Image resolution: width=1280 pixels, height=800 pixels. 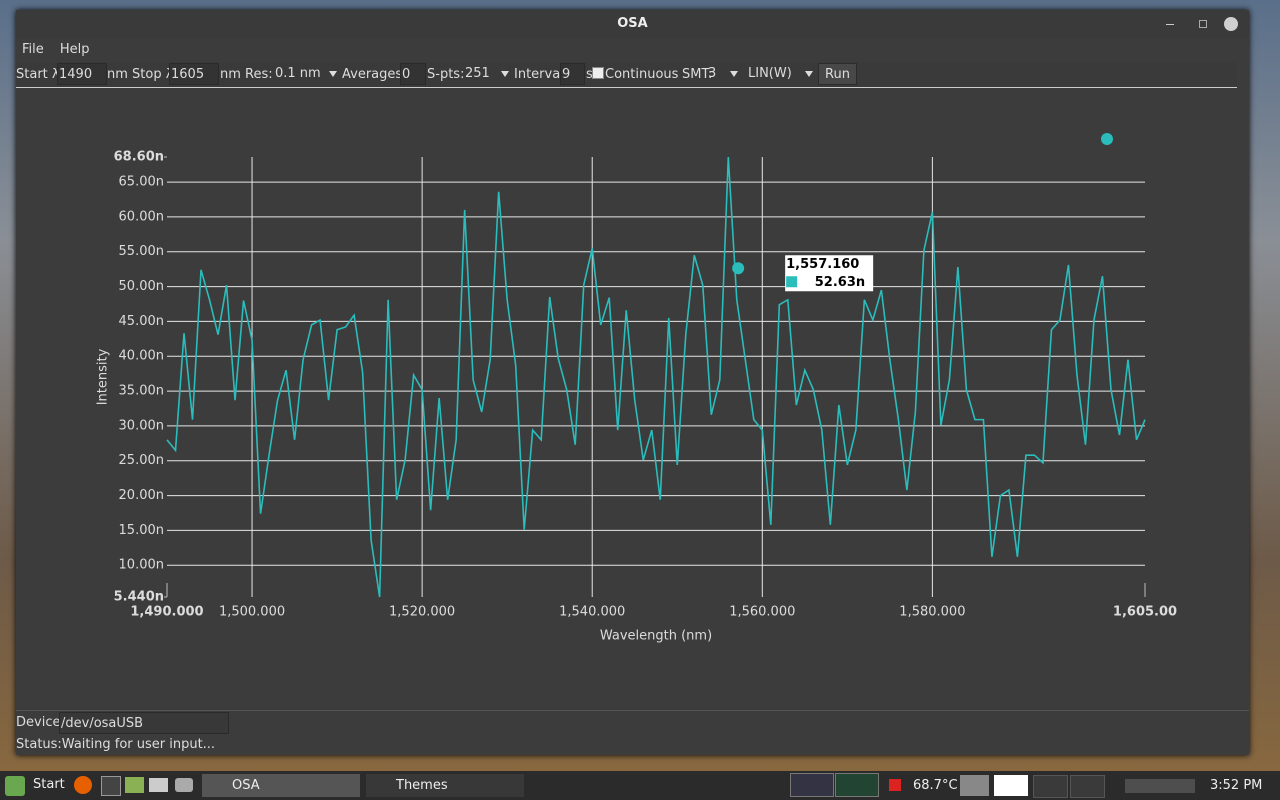 I want to click on mem-monitor, so click(x=857, y=785).